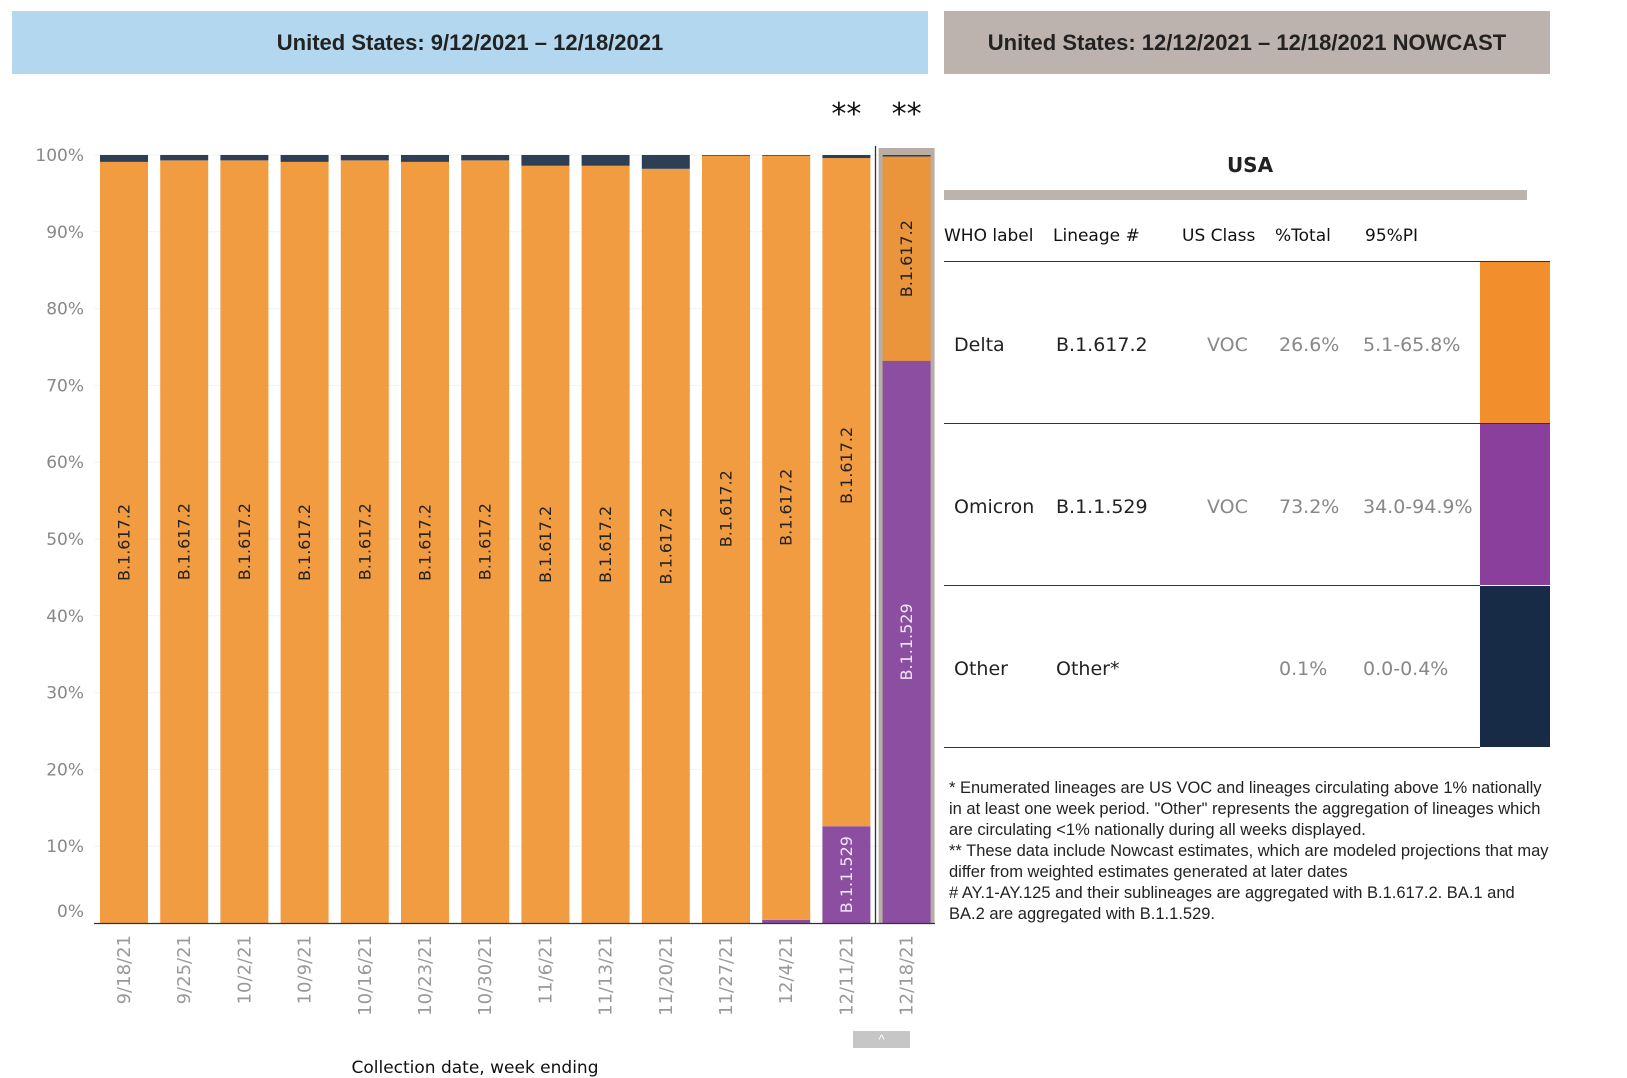  I want to click on x-tick-label: 12/18/21, so click(907, 975).